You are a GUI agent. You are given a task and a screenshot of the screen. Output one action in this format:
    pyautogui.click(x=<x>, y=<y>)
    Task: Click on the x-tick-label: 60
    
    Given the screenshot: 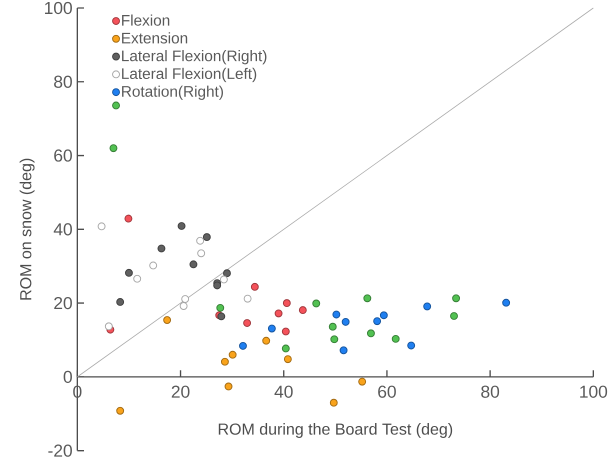 What is the action you would take?
    pyautogui.click(x=387, y=391)
    